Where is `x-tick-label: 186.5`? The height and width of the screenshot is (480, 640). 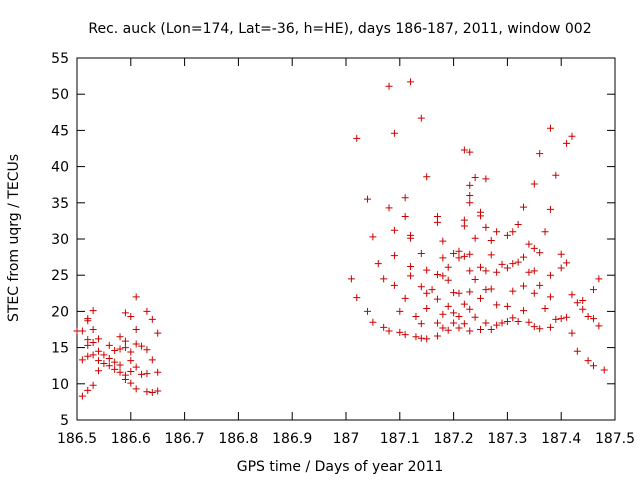
x-tick-label: 186.5 is located at coordinates (77, 439).